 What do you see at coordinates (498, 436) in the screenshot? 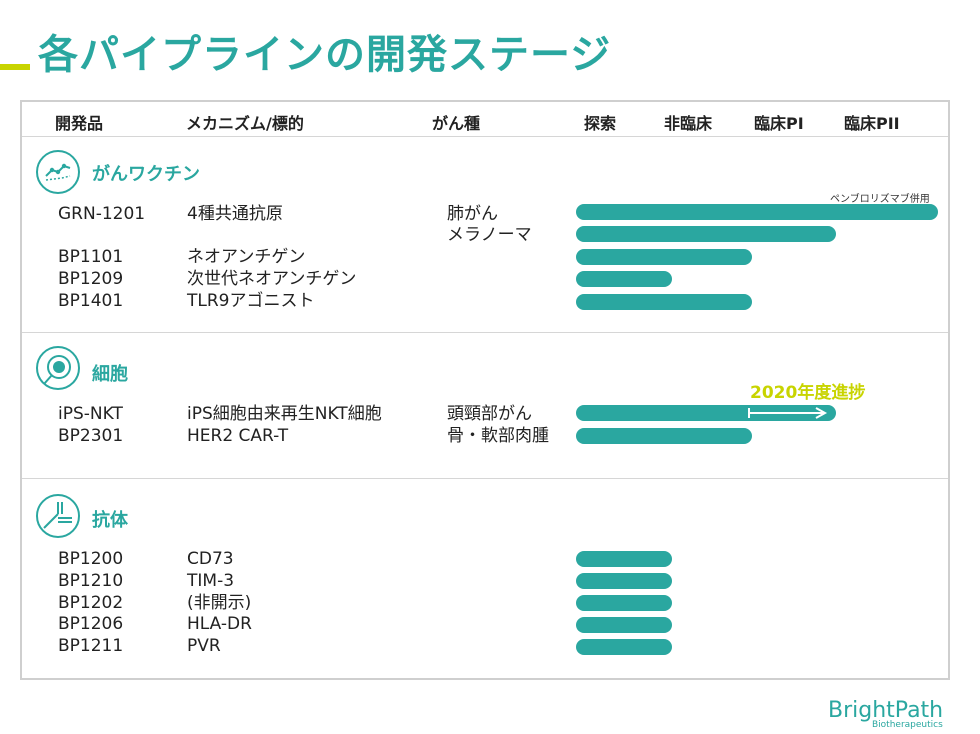
I see `cancer-type: 骨・軟部肉腫` at bounding box center [498, 436].